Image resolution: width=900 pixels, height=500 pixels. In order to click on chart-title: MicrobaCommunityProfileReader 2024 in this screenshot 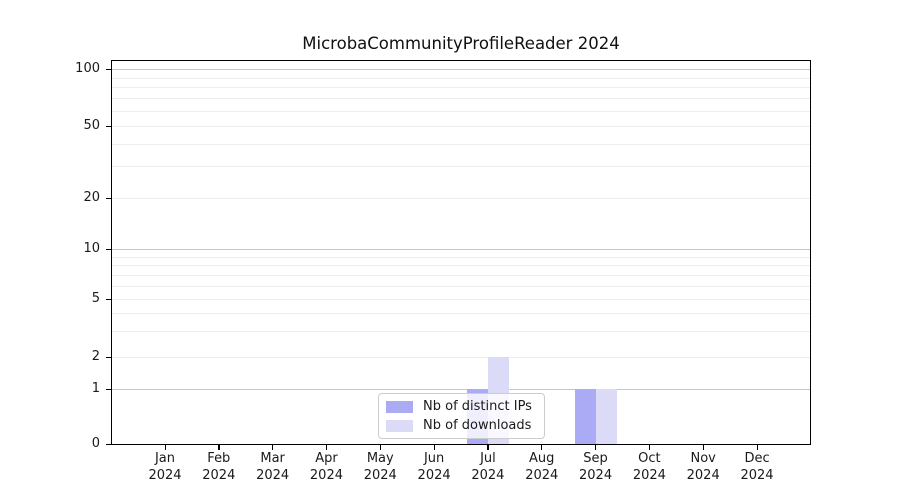, I will do `click(461, 43)`.